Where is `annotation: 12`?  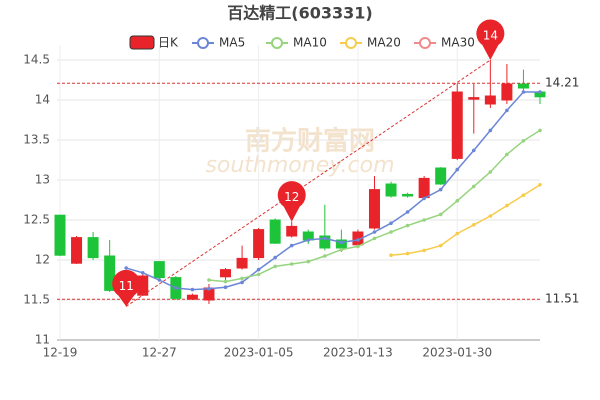 annotation: 12 is located at coordinates (291, 201).